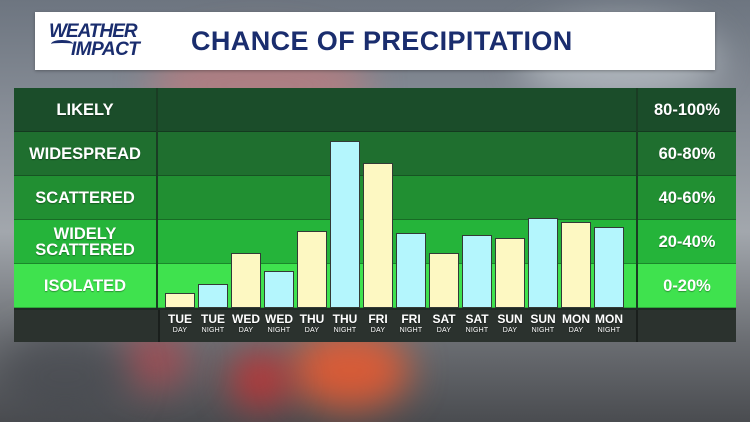 The height and width of the screenshot is (422, 750). What do you see at coordinates (375, 154) in the screenshot?
I see `band-row: WIDESPREAD 60-80%` at bounding box center [375, 154].